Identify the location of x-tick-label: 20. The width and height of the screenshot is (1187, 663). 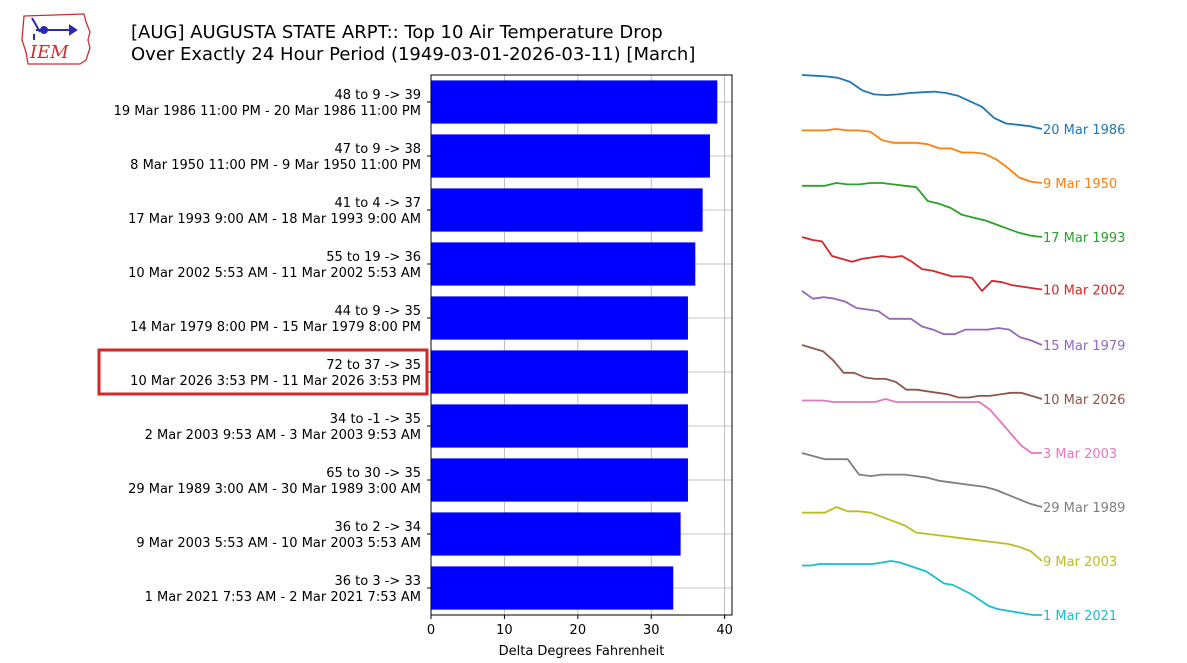
(578, 630).